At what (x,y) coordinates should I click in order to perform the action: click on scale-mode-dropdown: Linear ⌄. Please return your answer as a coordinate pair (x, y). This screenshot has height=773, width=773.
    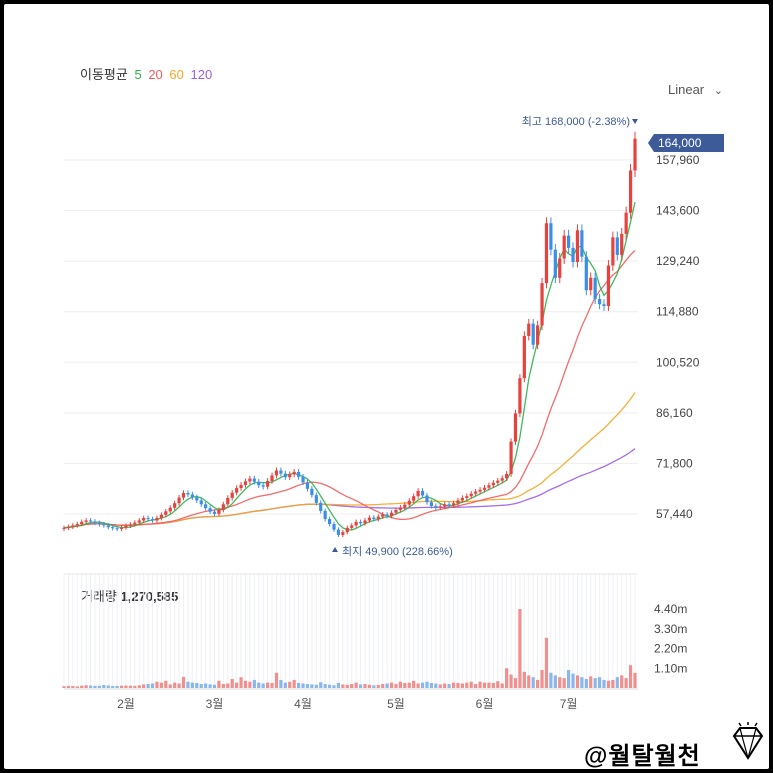
    Looking at the image, I should click on (695, 89).